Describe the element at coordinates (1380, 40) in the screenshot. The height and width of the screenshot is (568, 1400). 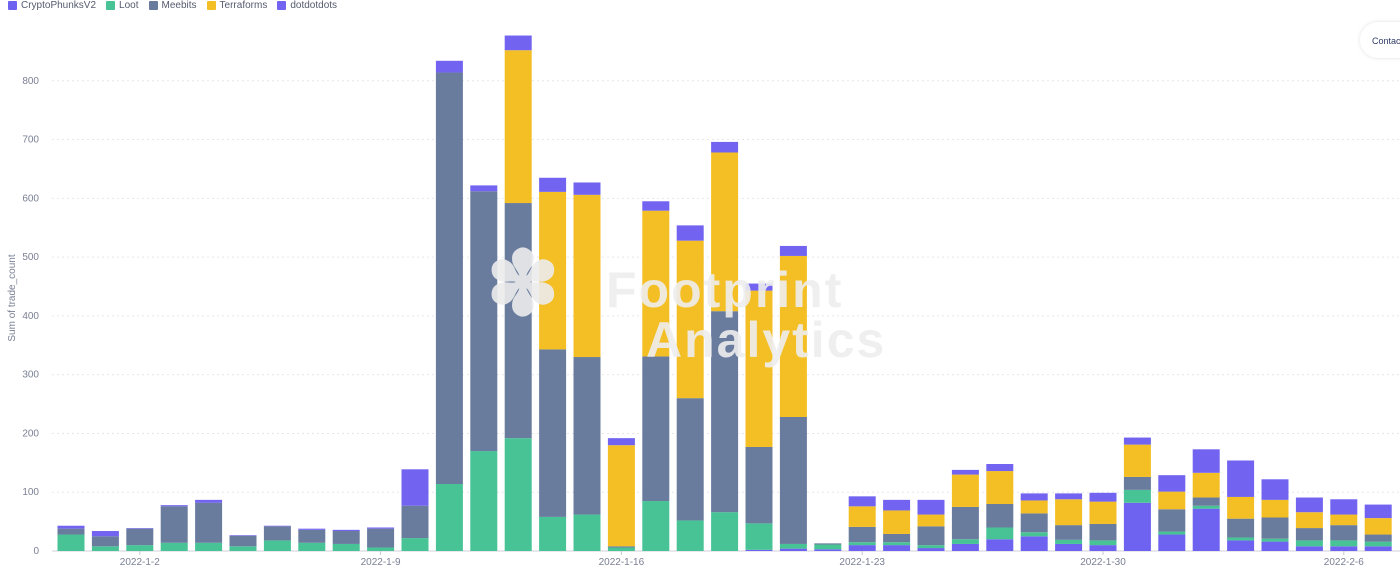
I see `contact-button: Contac` at that location.